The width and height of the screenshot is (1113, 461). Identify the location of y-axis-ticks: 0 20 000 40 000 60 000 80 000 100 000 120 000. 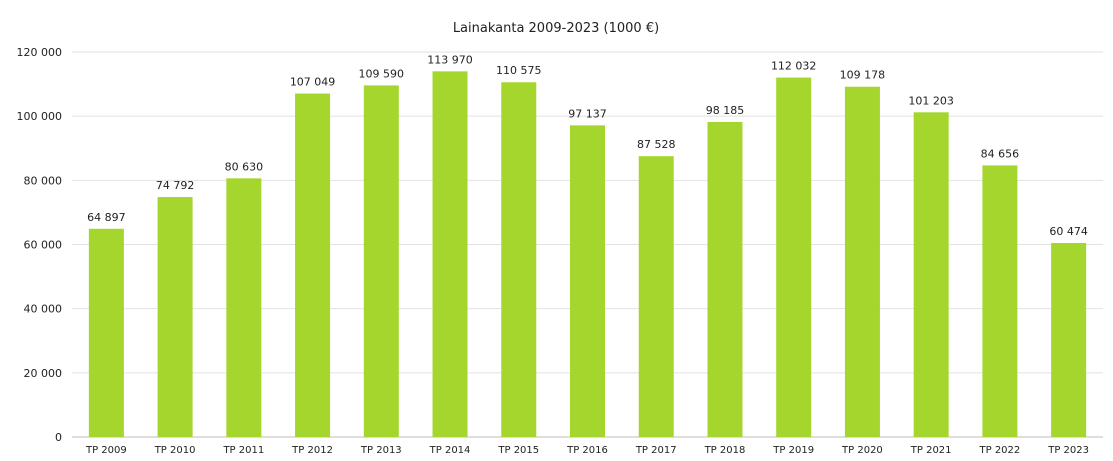
(40, 245).